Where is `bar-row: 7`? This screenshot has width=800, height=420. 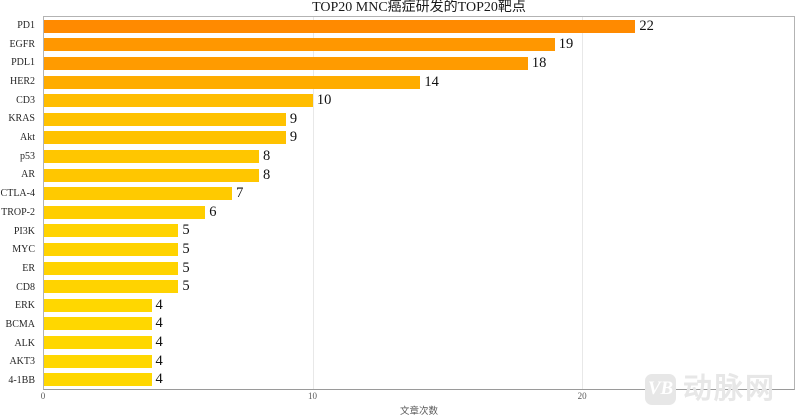
bar-row: 7 is located at coordinates (419, 193).